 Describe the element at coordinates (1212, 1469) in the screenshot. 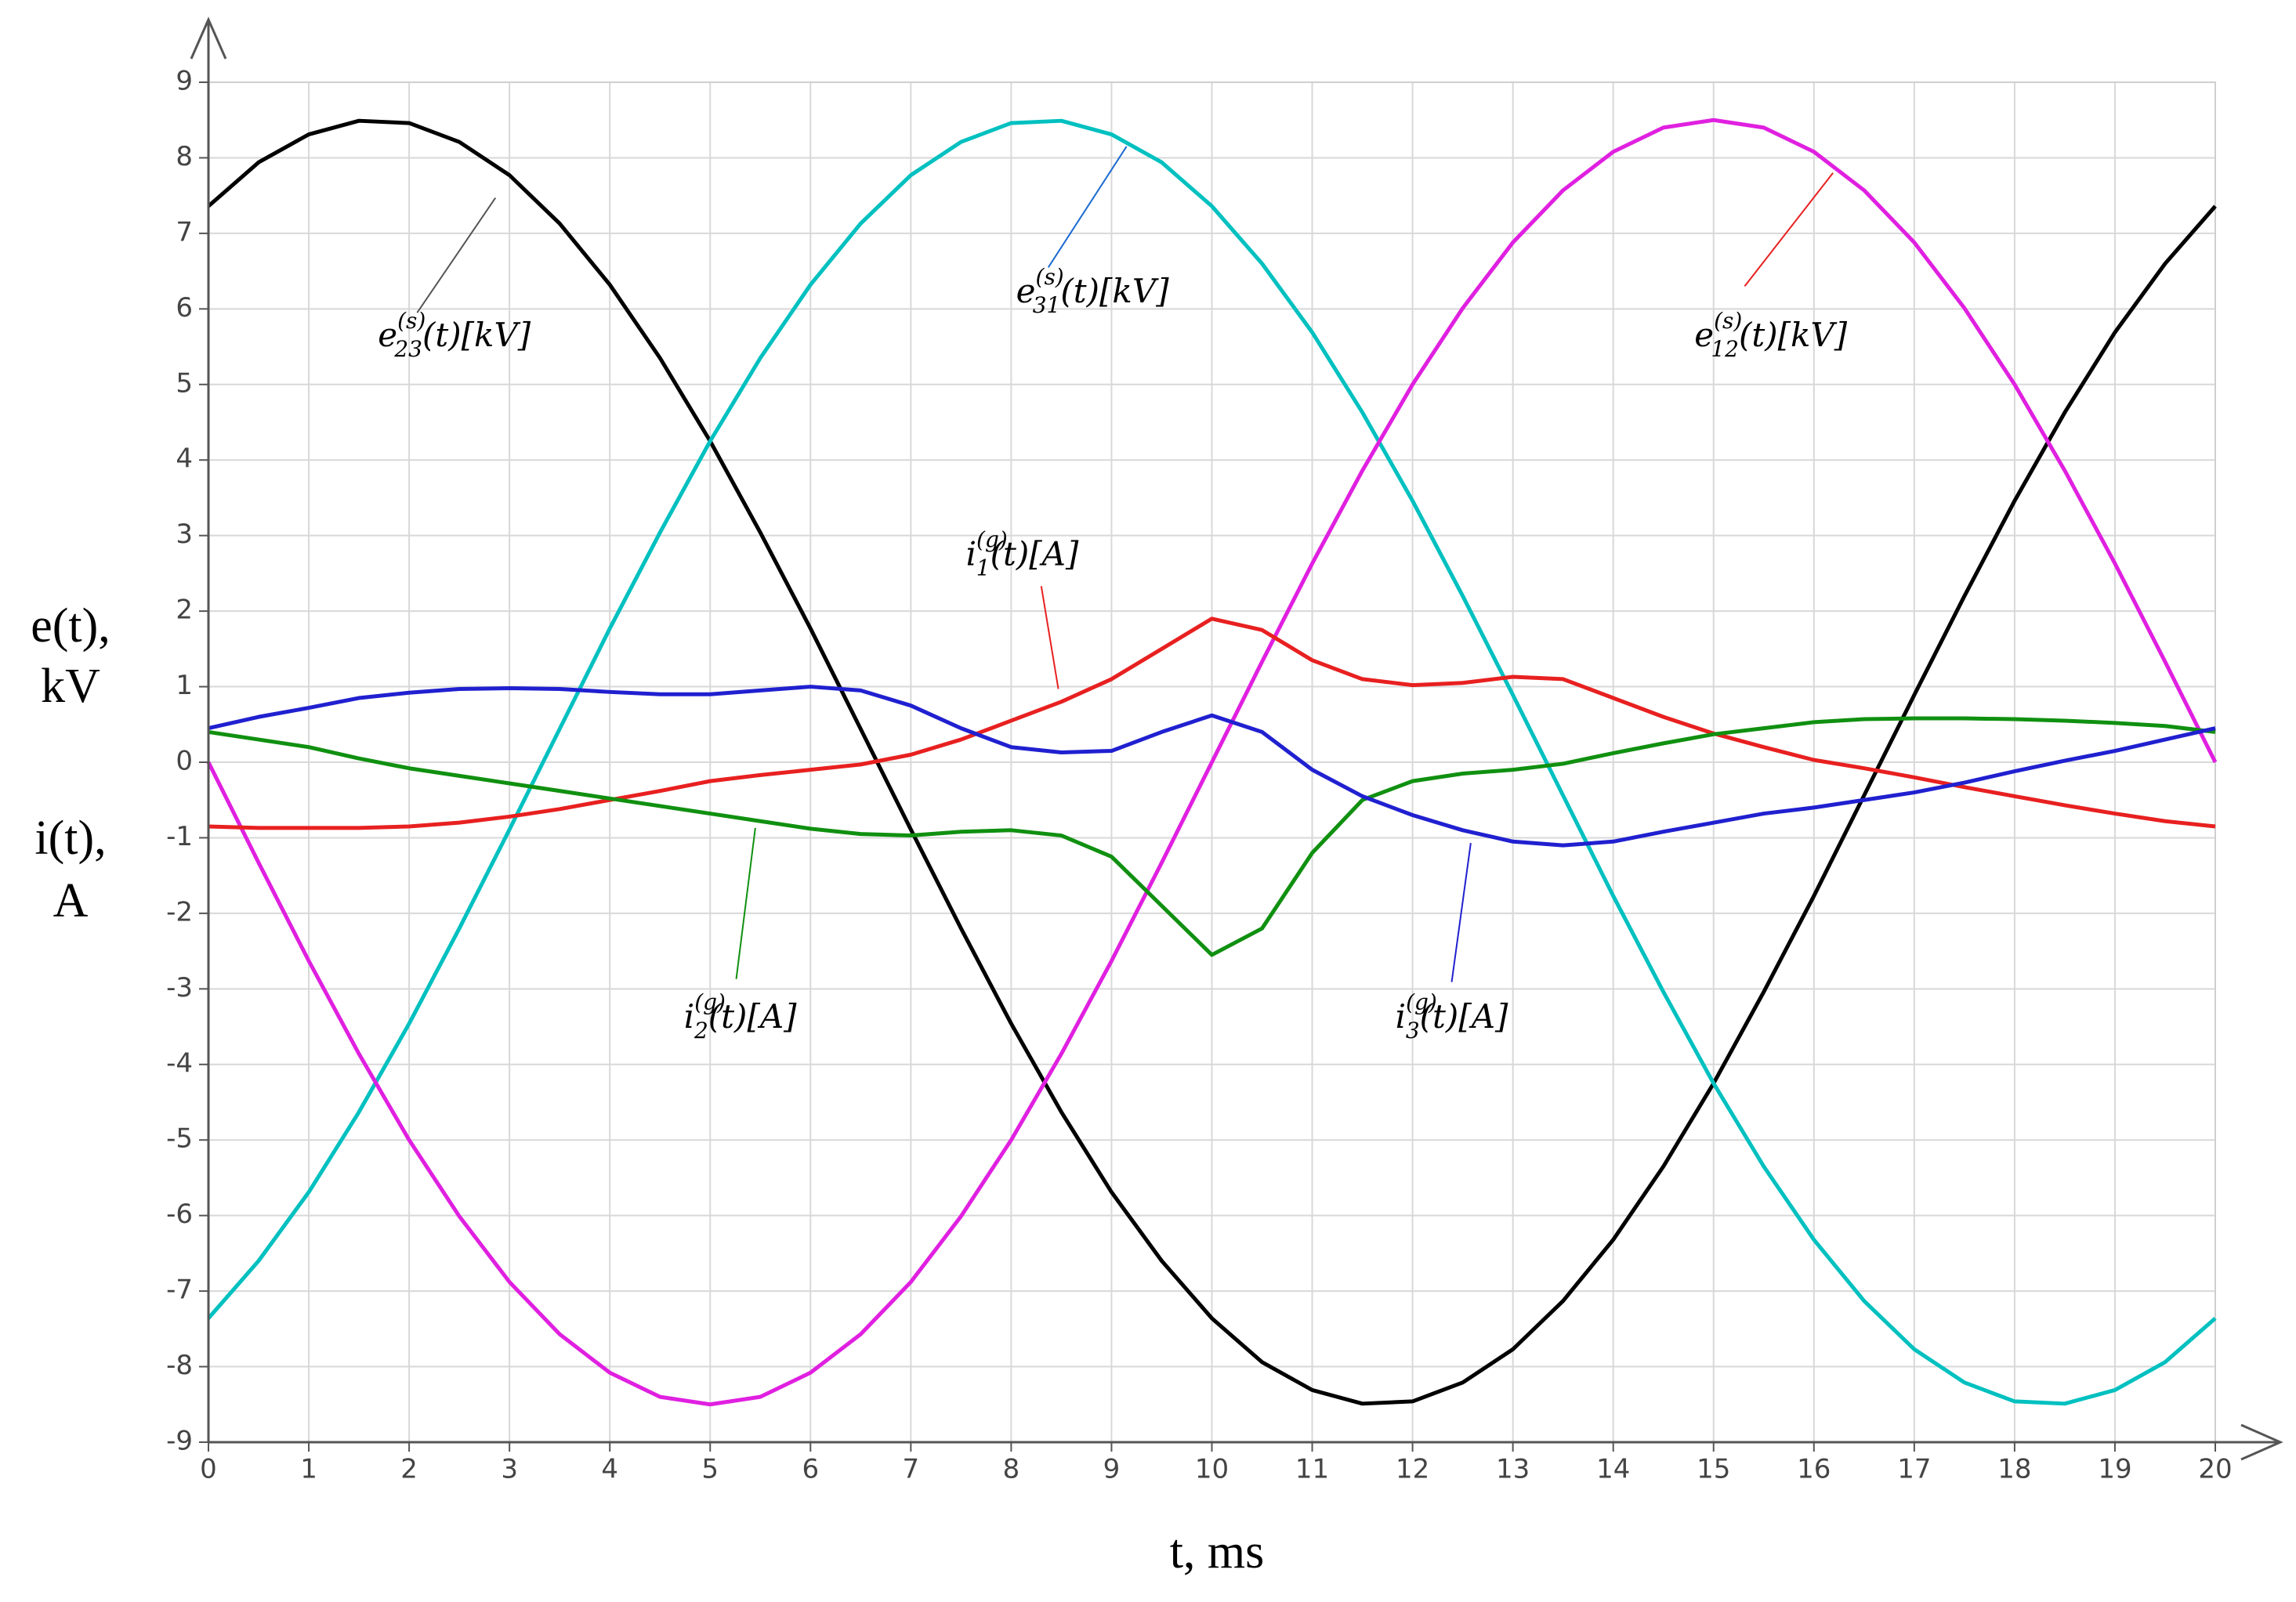

I see `x-tick-label: 10` at that location.